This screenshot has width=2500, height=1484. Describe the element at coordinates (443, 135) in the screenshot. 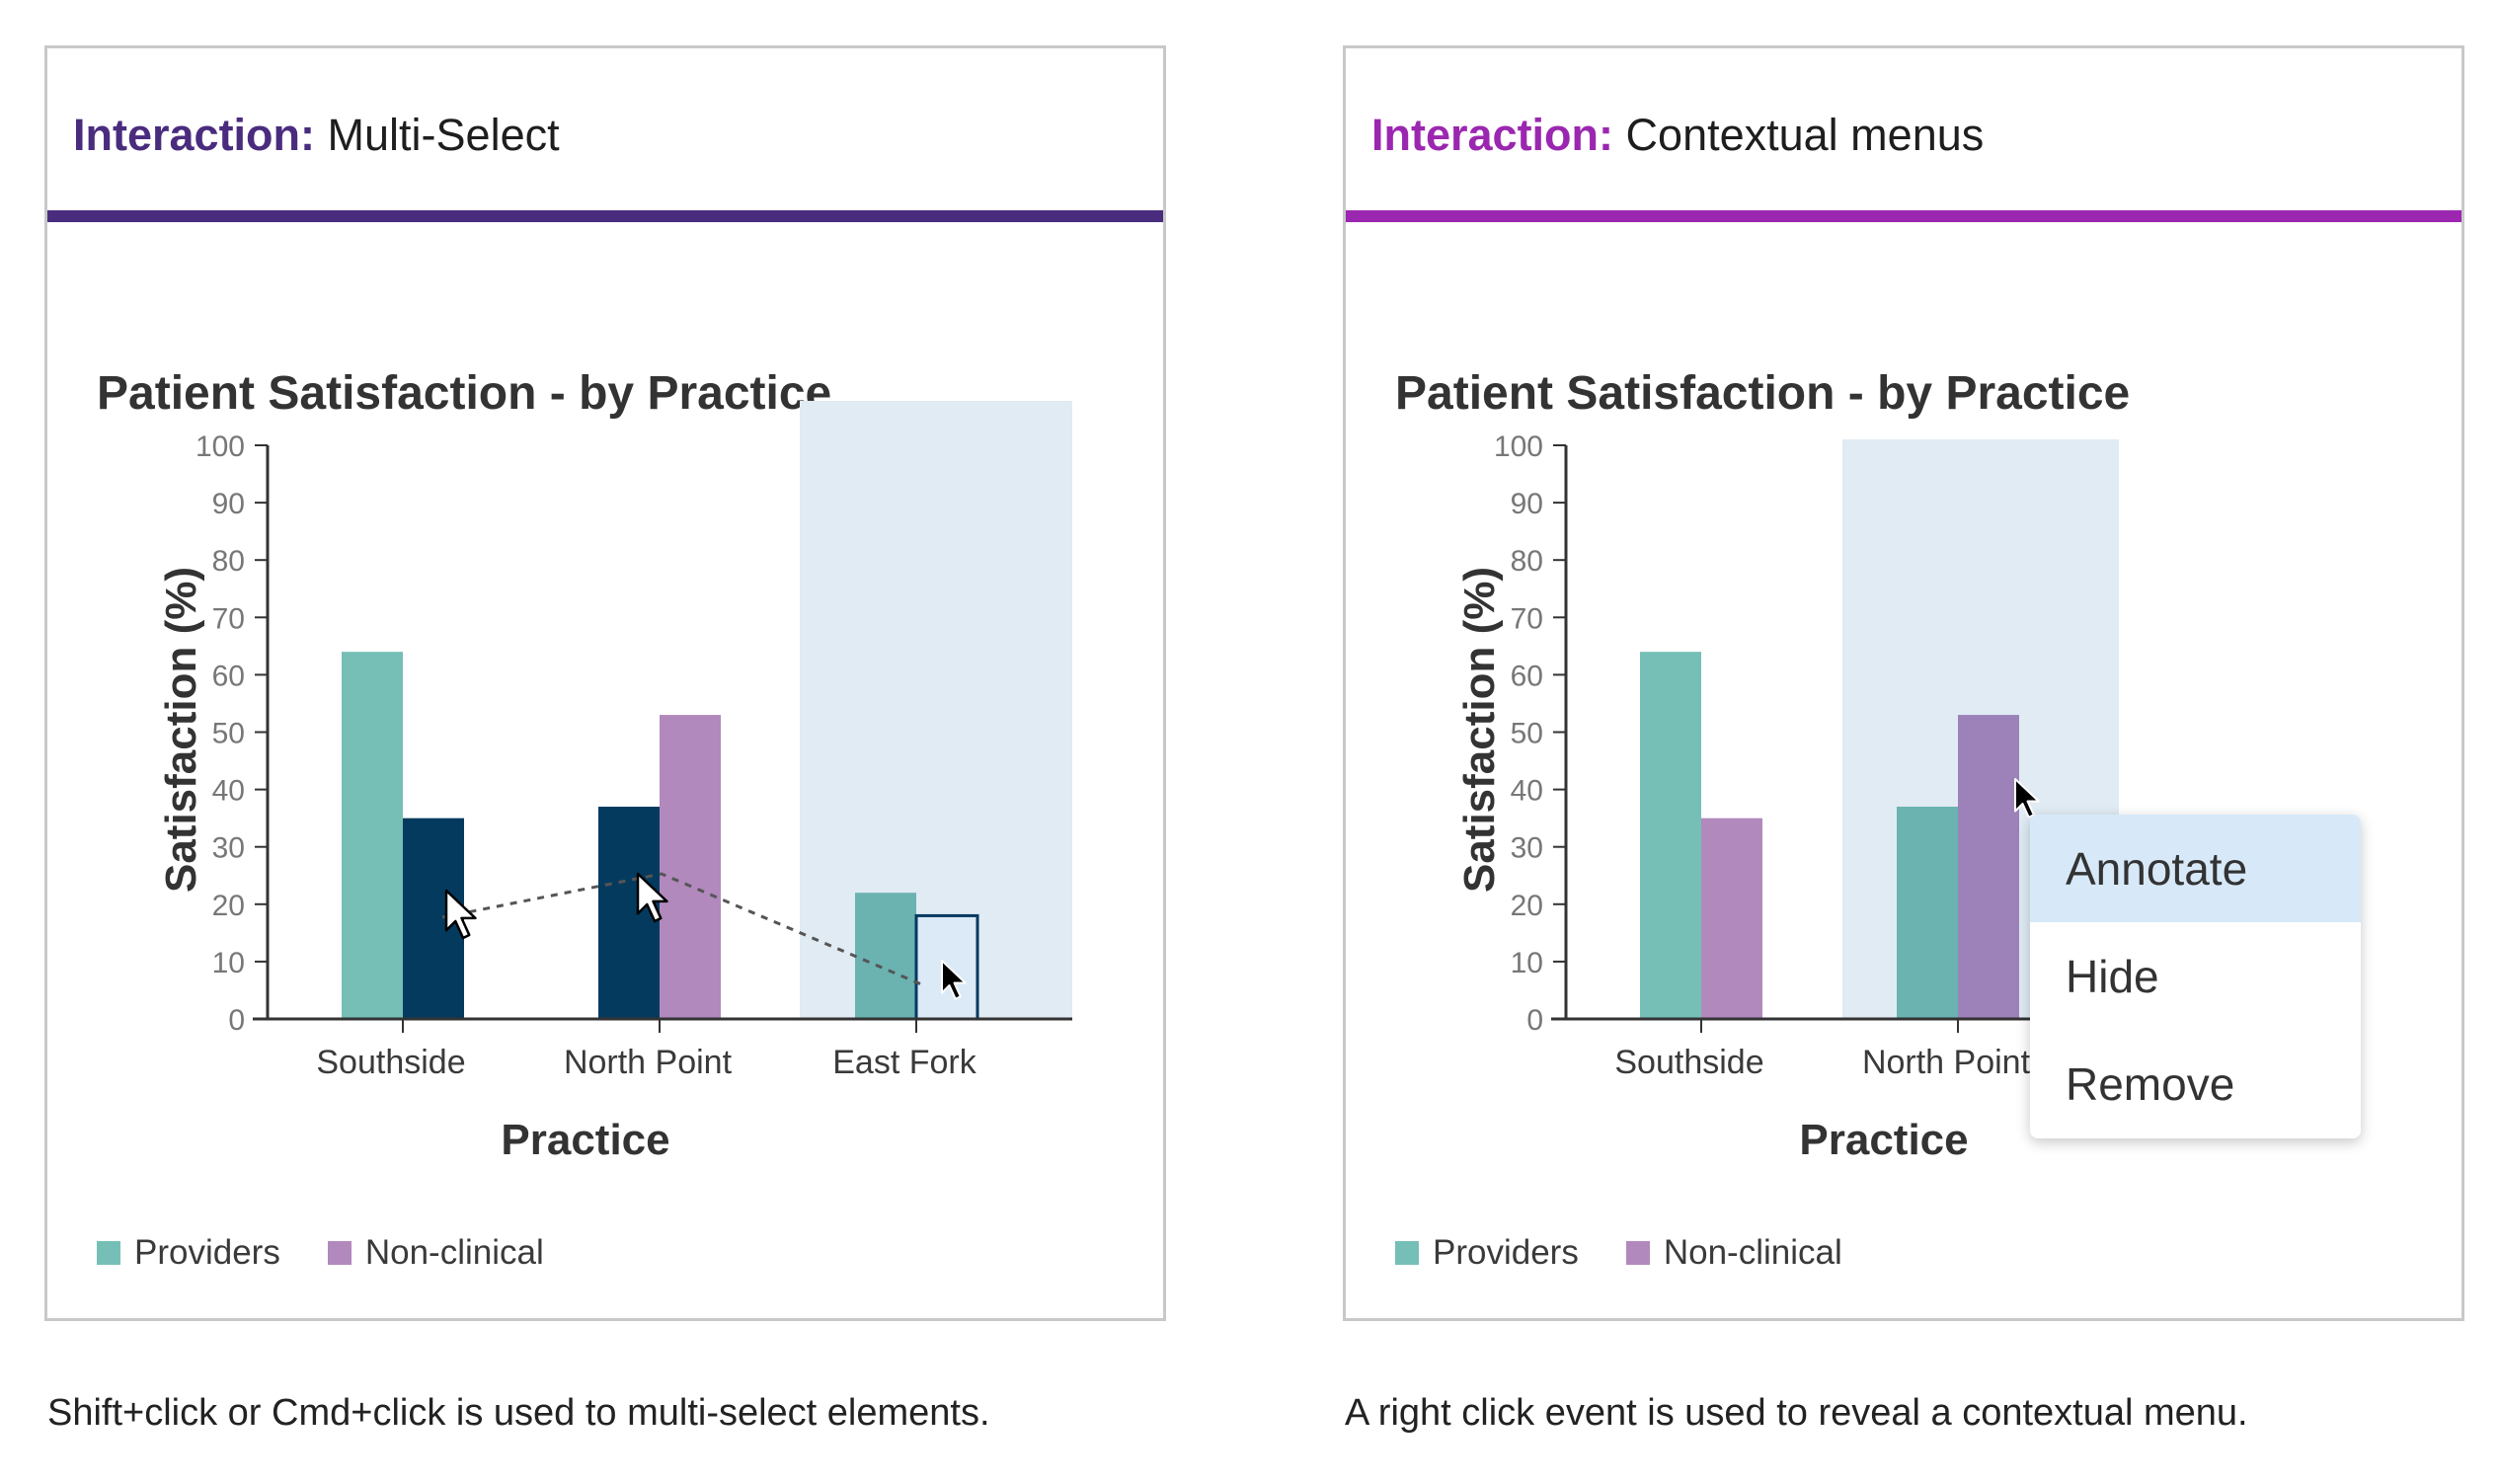

I see `interaction-name: Multi-Select` at that location.